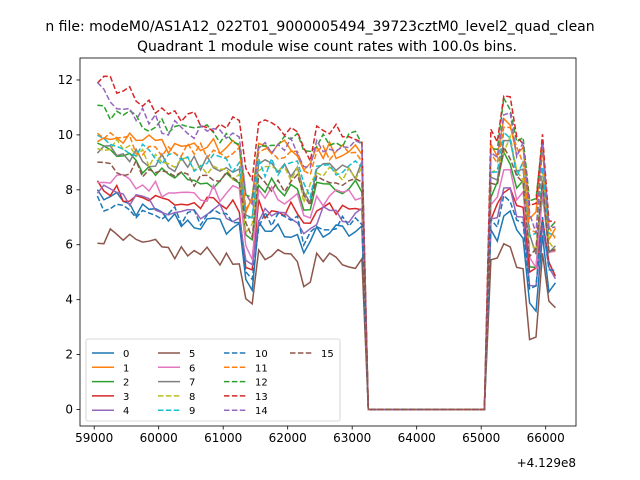 The image size is (640, 480). Describe the element at coordinates (261, 411) in the screenshot. I see `legend-label-14: 14` at that location.